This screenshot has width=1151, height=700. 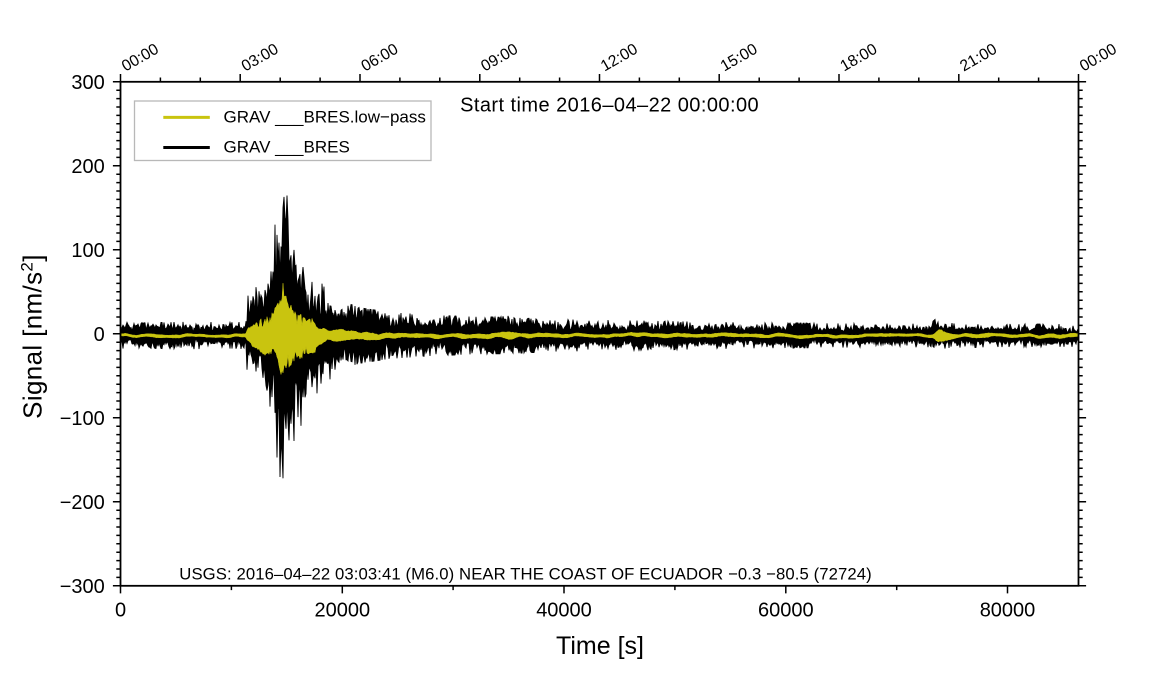 What do you see at coordinates (82, 587) in the screenshot?
I see `svg-text: −300` at bounding box center [82, 587].